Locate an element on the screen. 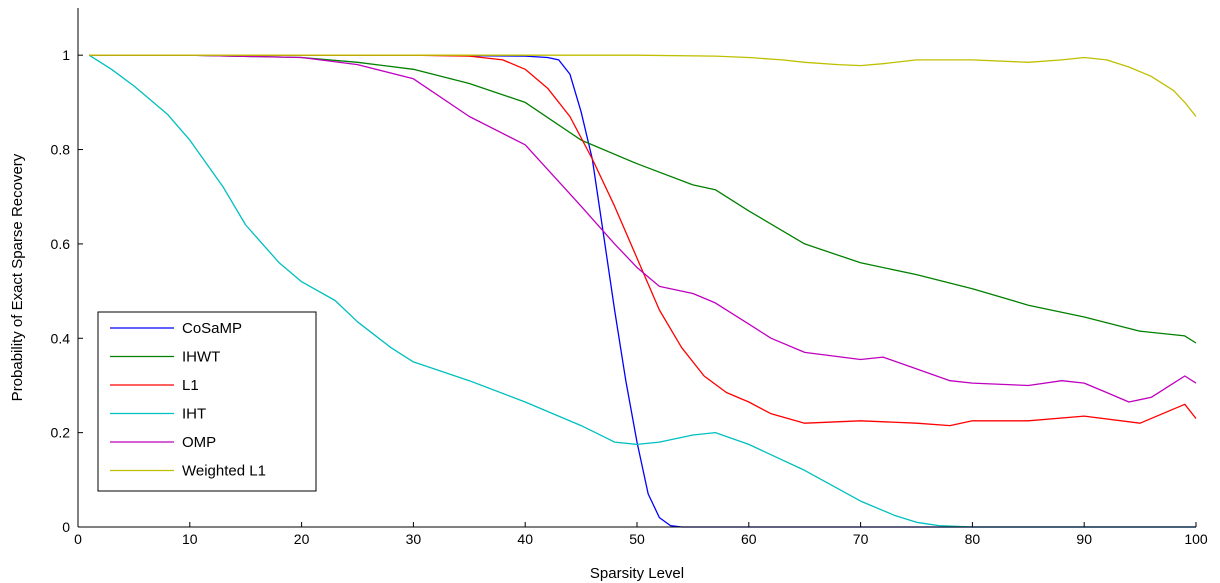 This screenshot has height=583, width=1220. x-tick-label: 30 is located at coordinates (414, 539).